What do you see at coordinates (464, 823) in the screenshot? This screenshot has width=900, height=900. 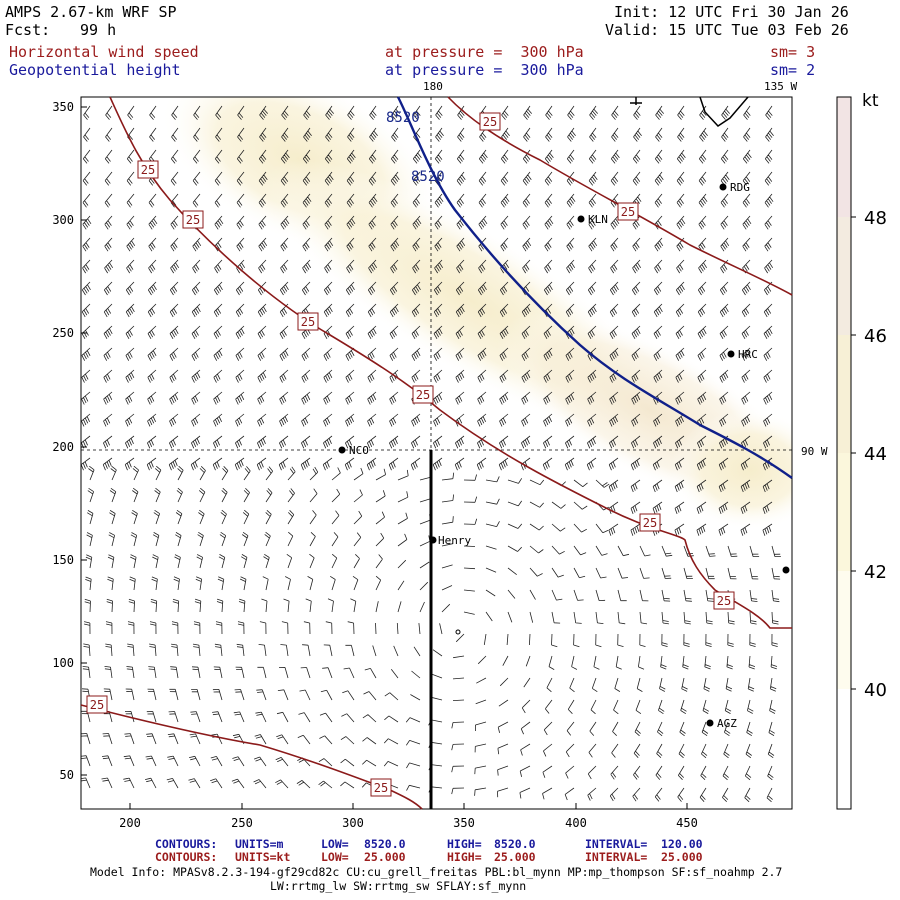 I see `x-tick-label: 350` at bounding box center [464, 823].